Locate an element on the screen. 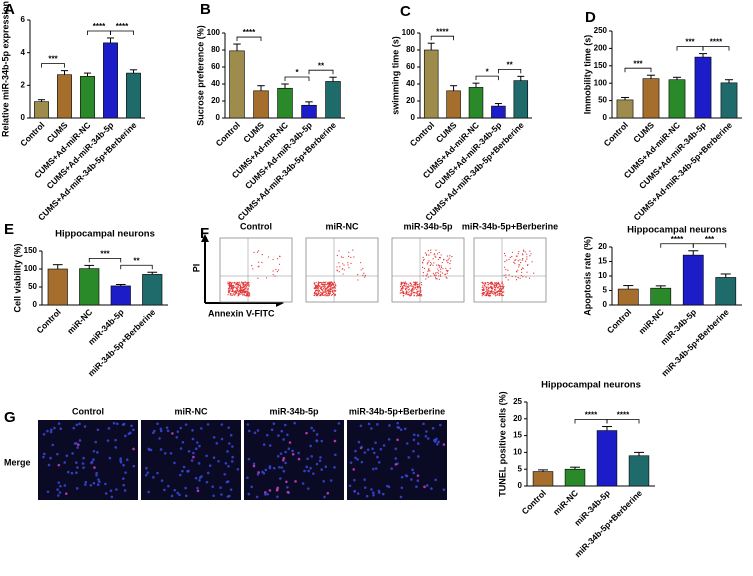 The width and height of the screenshot is (753, 576). y-tick-label: 200 is located at coordinates (601, 48).